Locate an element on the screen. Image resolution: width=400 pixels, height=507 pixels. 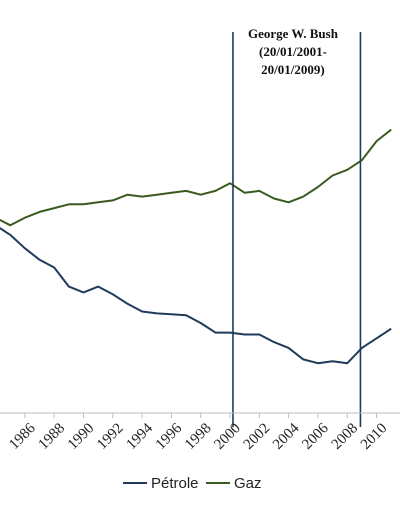
x-tick-label: 1986 is located at coordinates (22, 436).